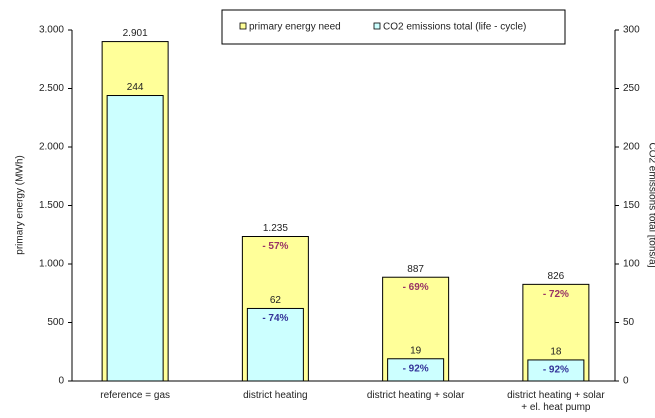  Describe the element at coordinates (51, 205) in the screenshot. I see `y-tick-label: 1.500` at that location.